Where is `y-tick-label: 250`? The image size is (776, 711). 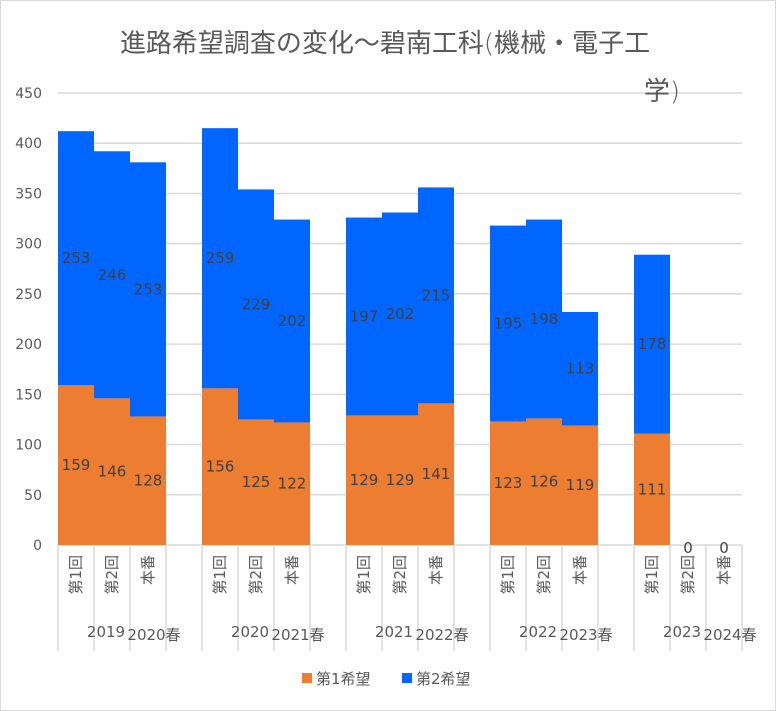 y-tick-label: 250 is located at coordinates (28, 295).